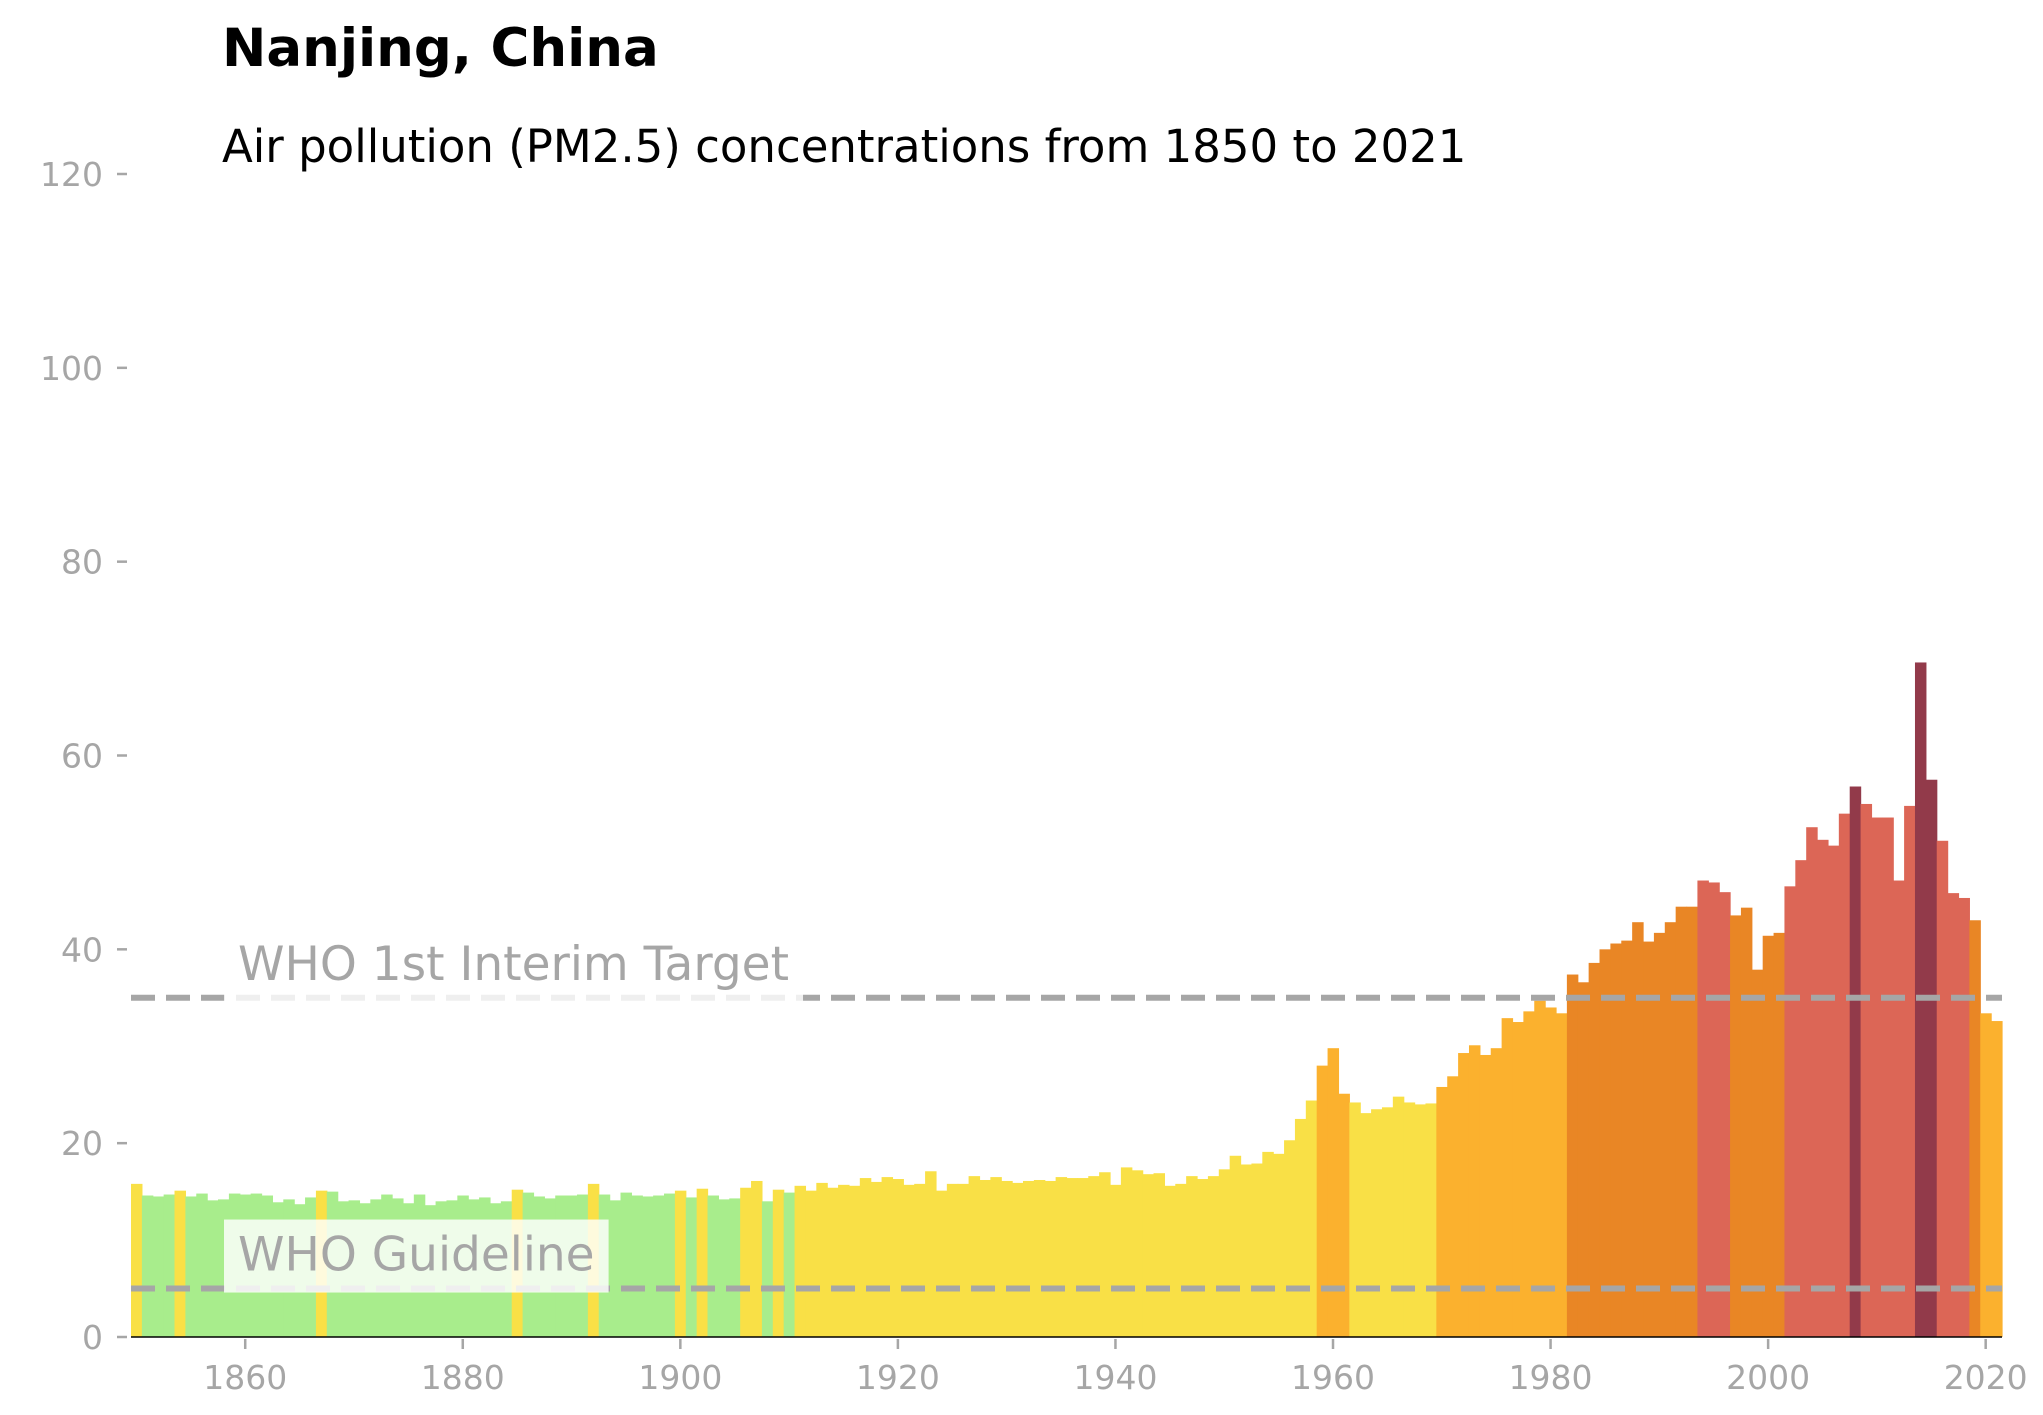  Describe the element at coordinates (1344, 1215) in the screenshot. I see `bar-1961` at that location.